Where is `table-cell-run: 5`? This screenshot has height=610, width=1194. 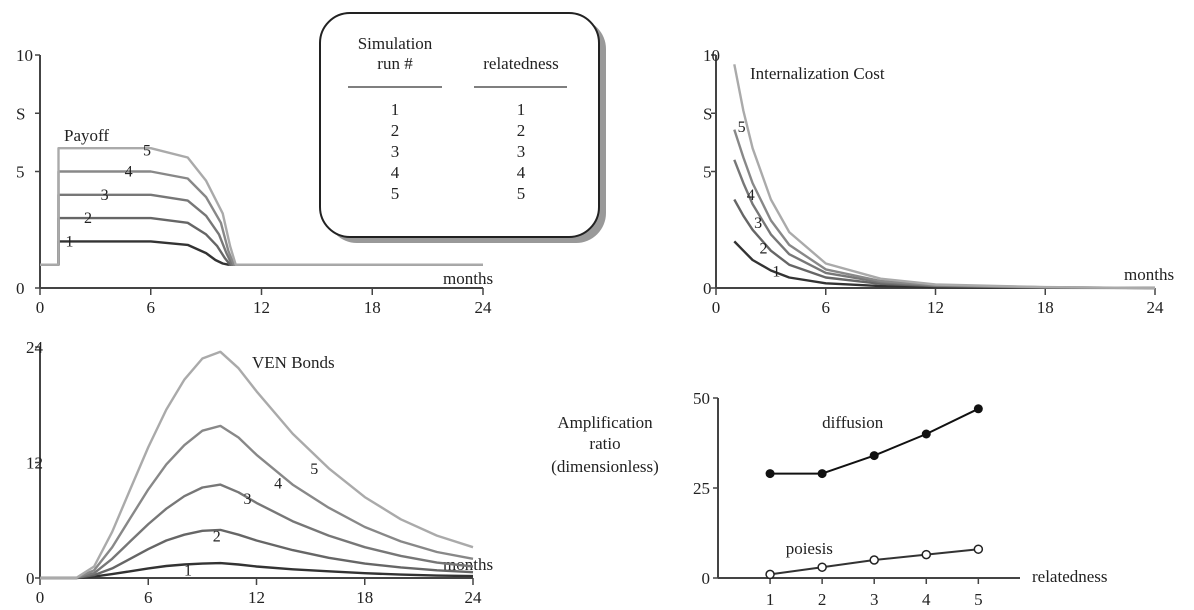
table-cell-run: 5 is located at coordinates (395, 193).